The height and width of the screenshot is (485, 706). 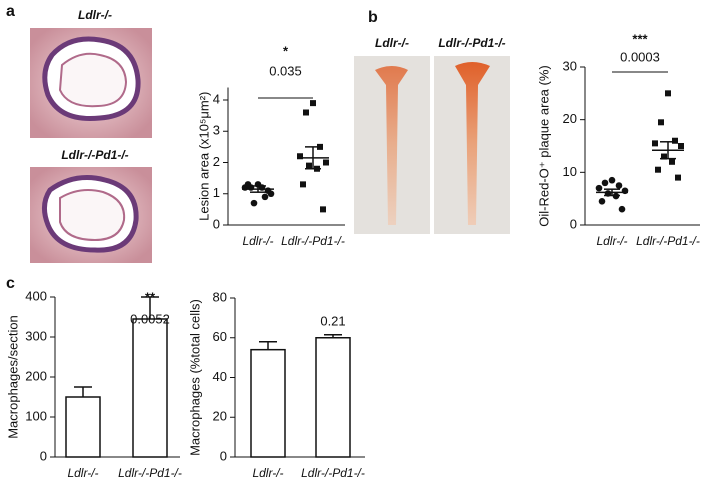 I want to click on y-tick-label: 4, so click(x=216, y=98).